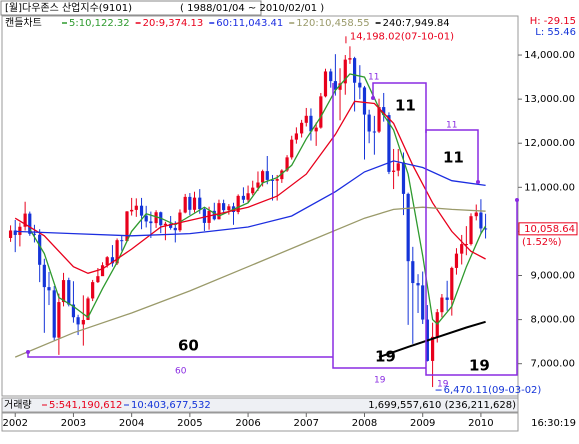  What do you see at coordinates (402, 36) in the screenshot?
I see `high-note: 14,198.02(07-10-01)` at bounding box center [402, 36].